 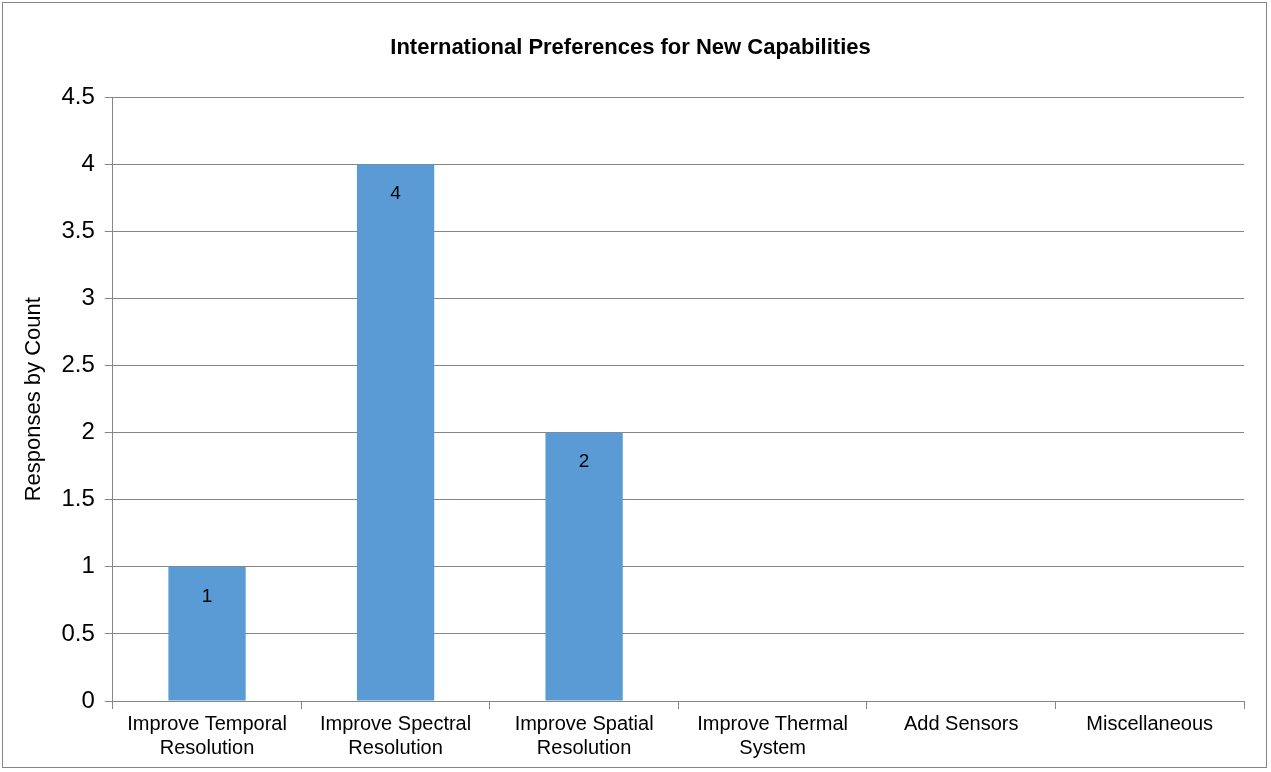 What do you see at coordinates (78, 498) in the screenshot?
I see `y-tick-label: 1.5` at bounding box center [78, 498].